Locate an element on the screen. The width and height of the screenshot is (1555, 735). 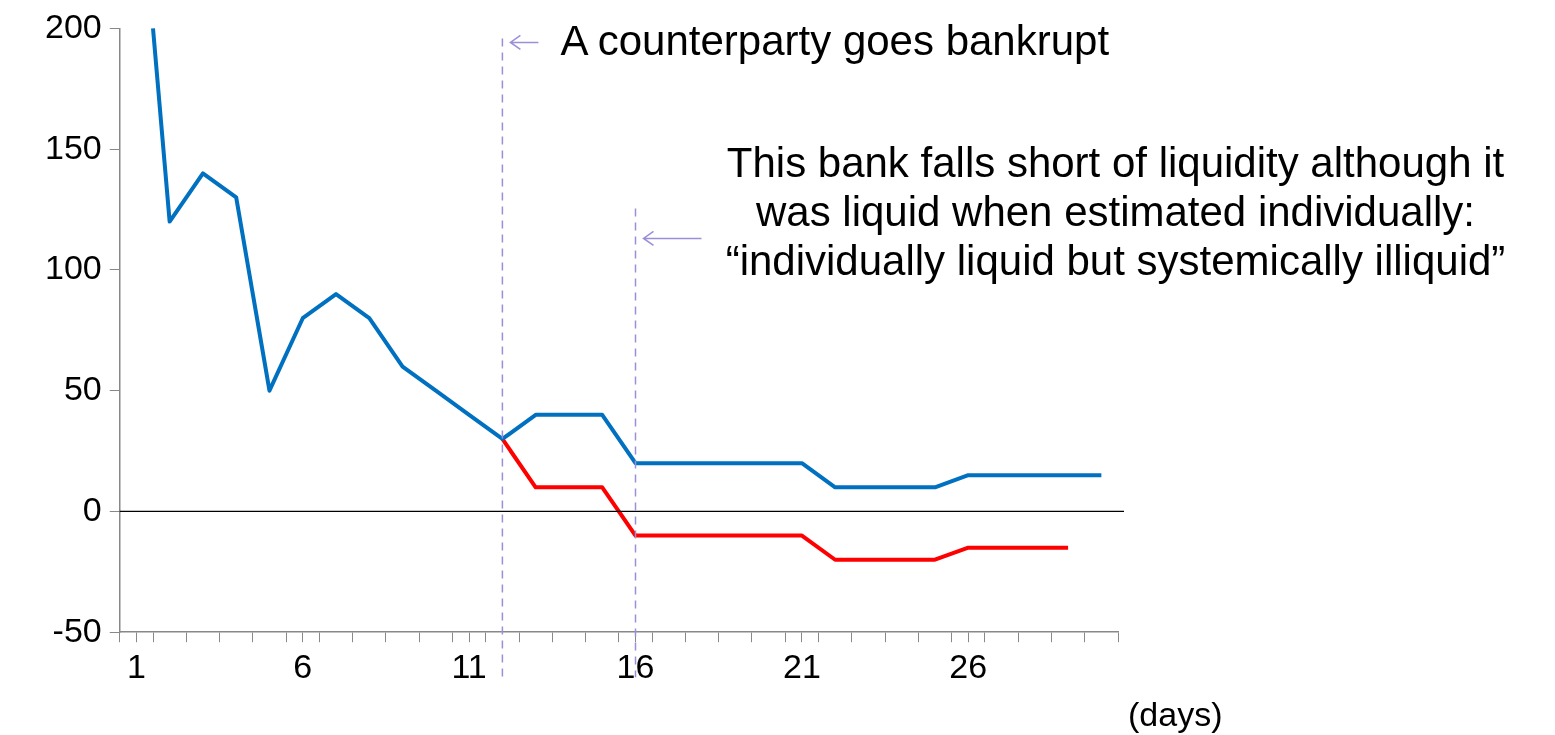
y-tick-label: -50 is located at coordinates (77, 629).